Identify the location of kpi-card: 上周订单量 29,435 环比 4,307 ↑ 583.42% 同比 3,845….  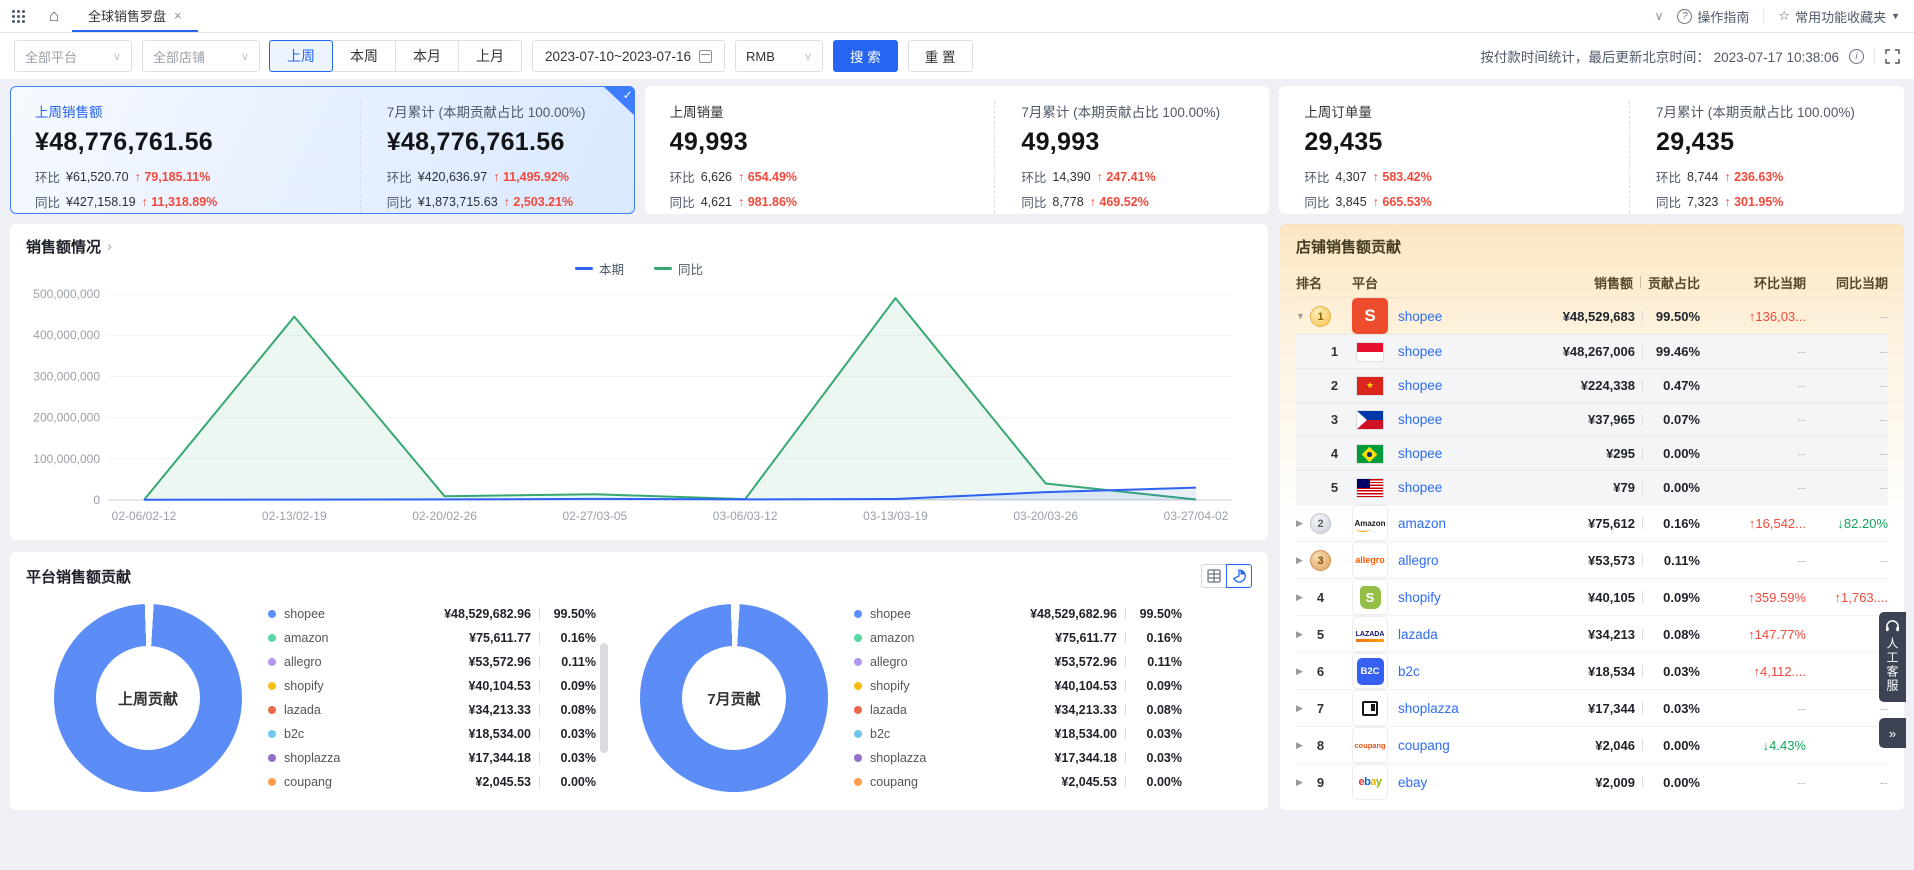
(1592, 150).